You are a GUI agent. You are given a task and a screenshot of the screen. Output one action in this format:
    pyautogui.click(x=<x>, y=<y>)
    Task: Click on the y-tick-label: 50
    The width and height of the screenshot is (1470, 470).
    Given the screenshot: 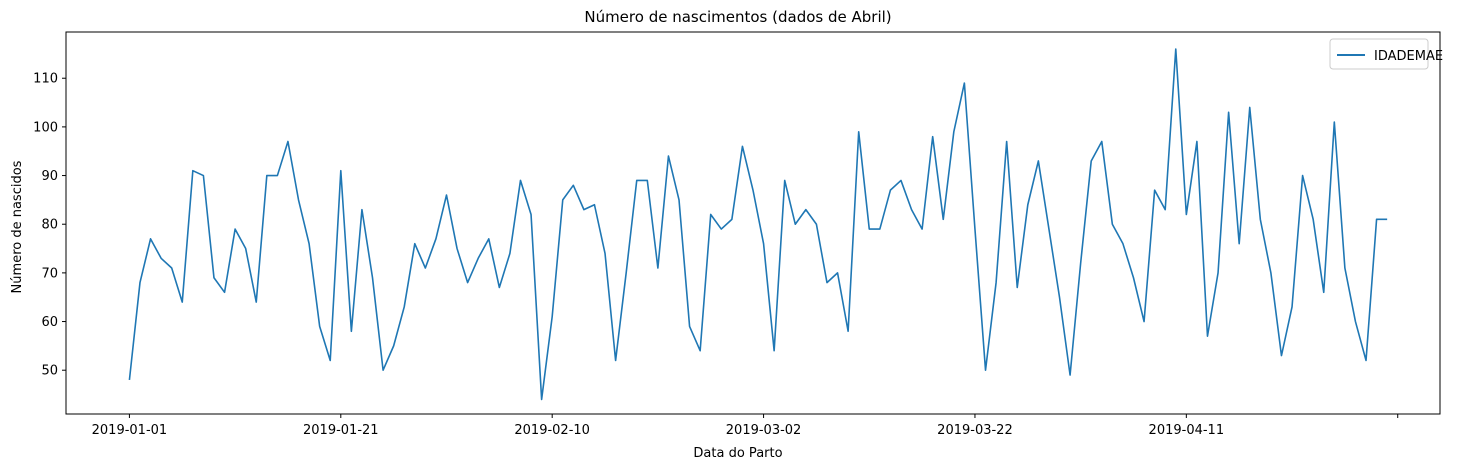 What is the action you would take?
    pyautogui.click(x=49, y=371)
    